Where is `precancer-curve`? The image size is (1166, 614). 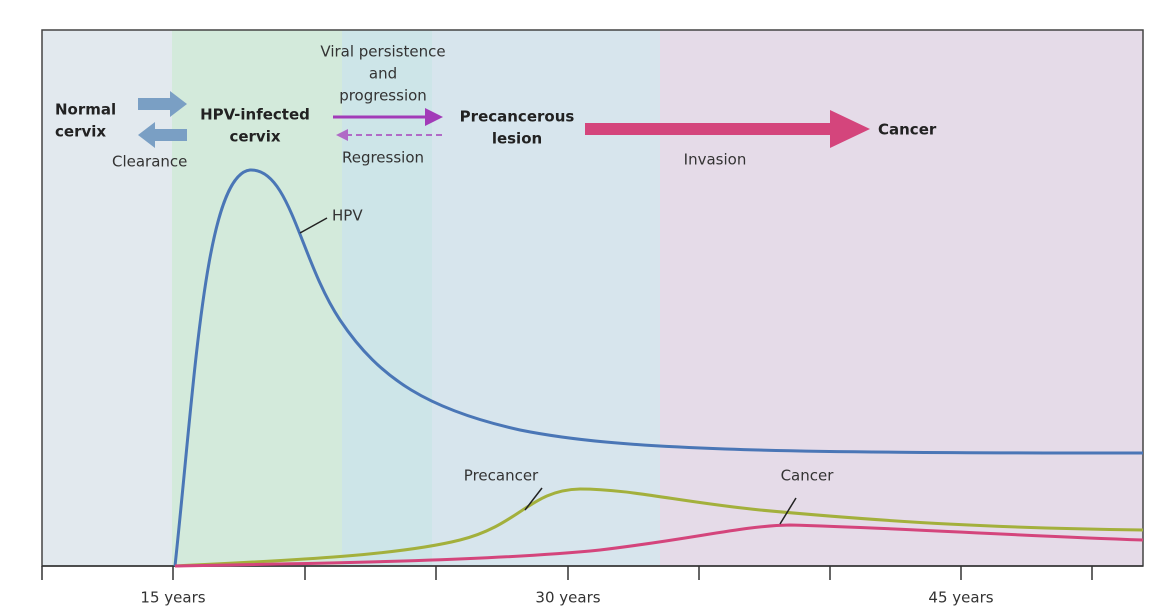 precancer-curve is located at coordinates (659, 527).